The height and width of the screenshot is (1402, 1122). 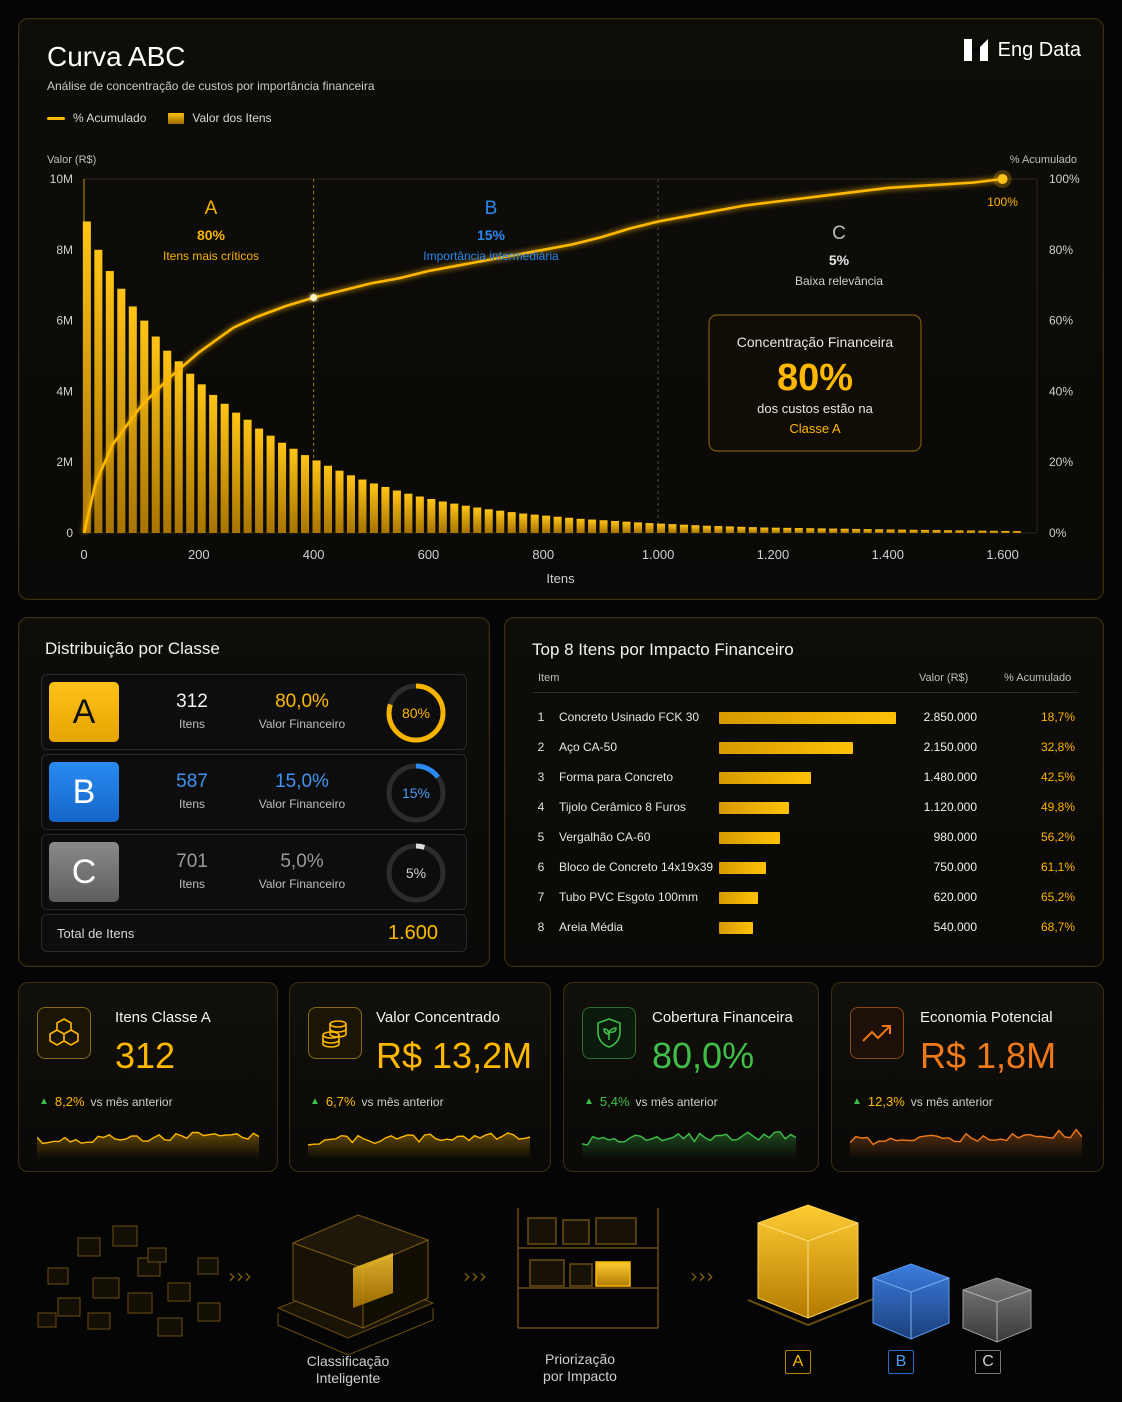 What do you see at coordinates (64, 1033) in the screenshot?
I see `boxes-icon` at bounding box center [64, 1033].